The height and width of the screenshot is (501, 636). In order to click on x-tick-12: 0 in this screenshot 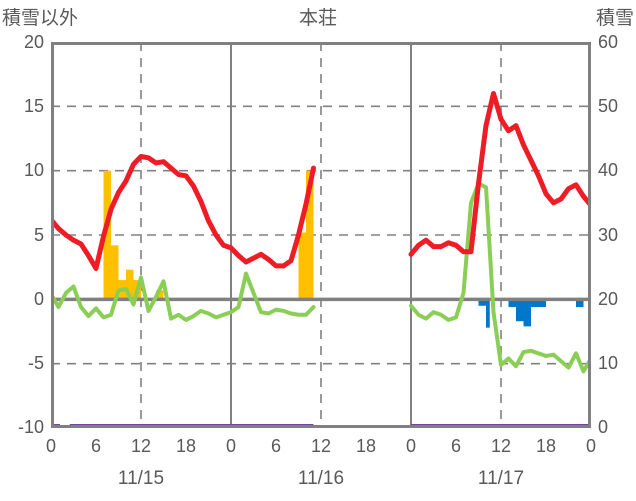, I will do `click(590, 446)`.